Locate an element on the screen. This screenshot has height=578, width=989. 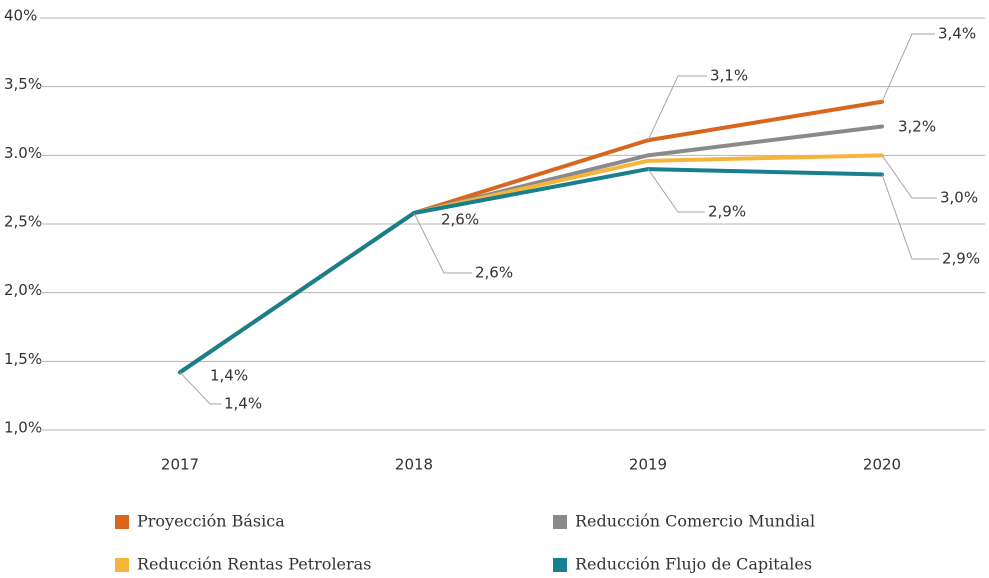
y-tick-label: 3,5% is located at coordinates (23, 84).